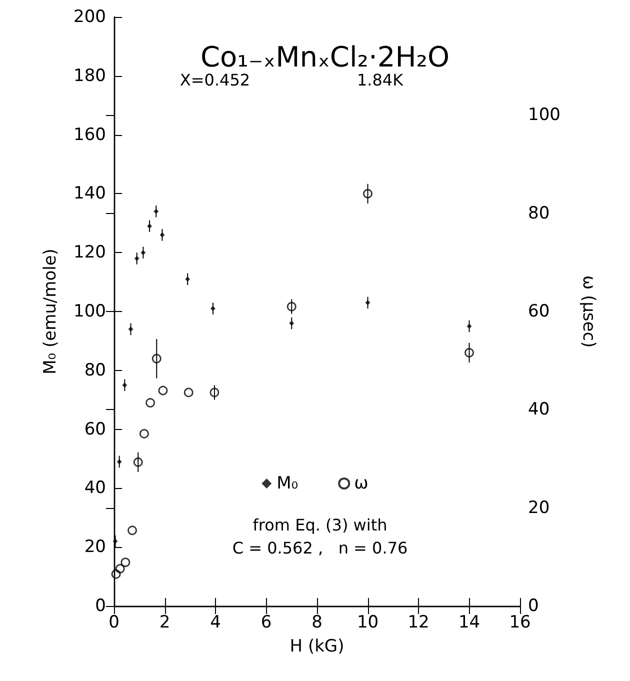 This screenshot has width=630, height=681. What do you see at coordinates (95, 429) in the screenshot?
I see `y-tick-label: 60` at bounding box center [95, 429].